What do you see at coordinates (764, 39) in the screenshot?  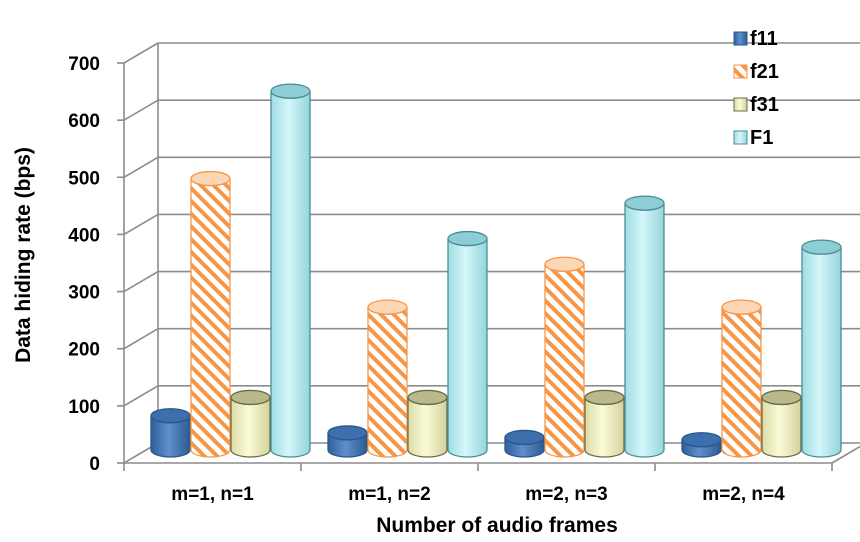 I see `legend-label: f11` at bounding box center [764, 39].